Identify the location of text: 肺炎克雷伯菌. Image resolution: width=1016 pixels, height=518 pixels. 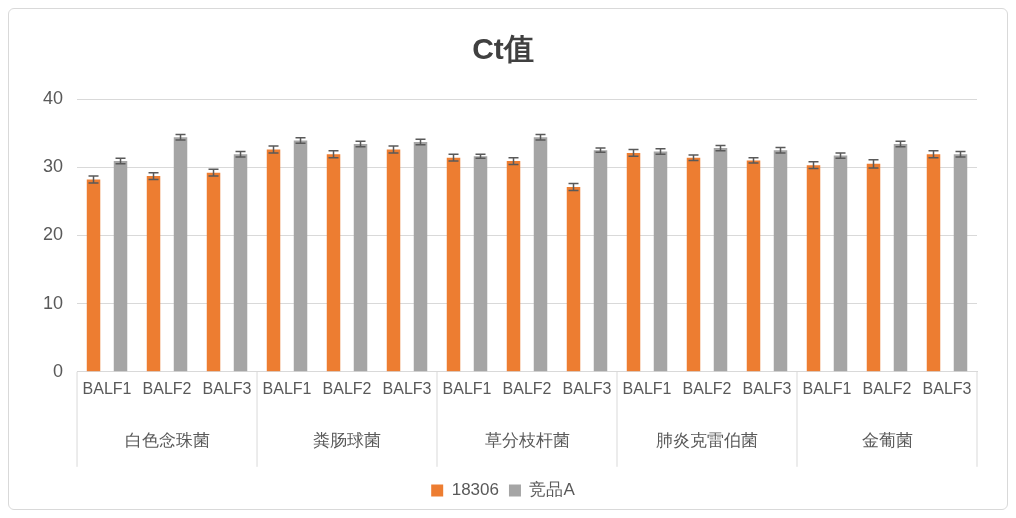
(707, 441).